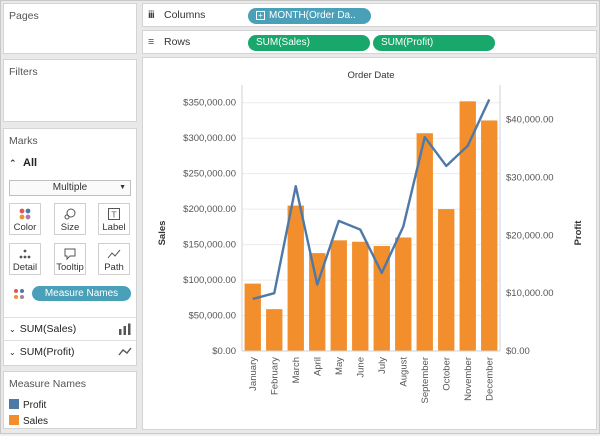  Describe the element at coordinates (360, 367) in the screenshot. I see `x-tick-label: June` at that location.